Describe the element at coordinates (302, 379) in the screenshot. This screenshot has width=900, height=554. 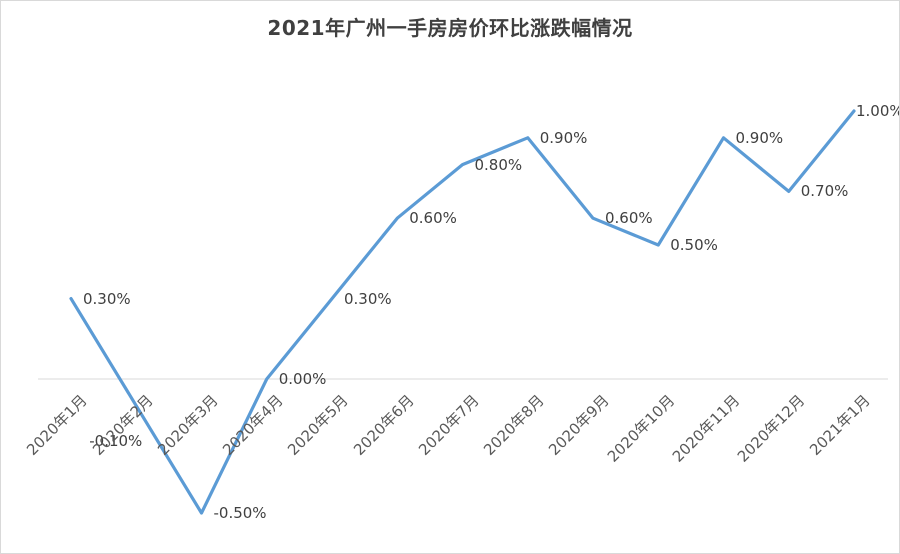
I see `data-label: 0.00%` at that location.